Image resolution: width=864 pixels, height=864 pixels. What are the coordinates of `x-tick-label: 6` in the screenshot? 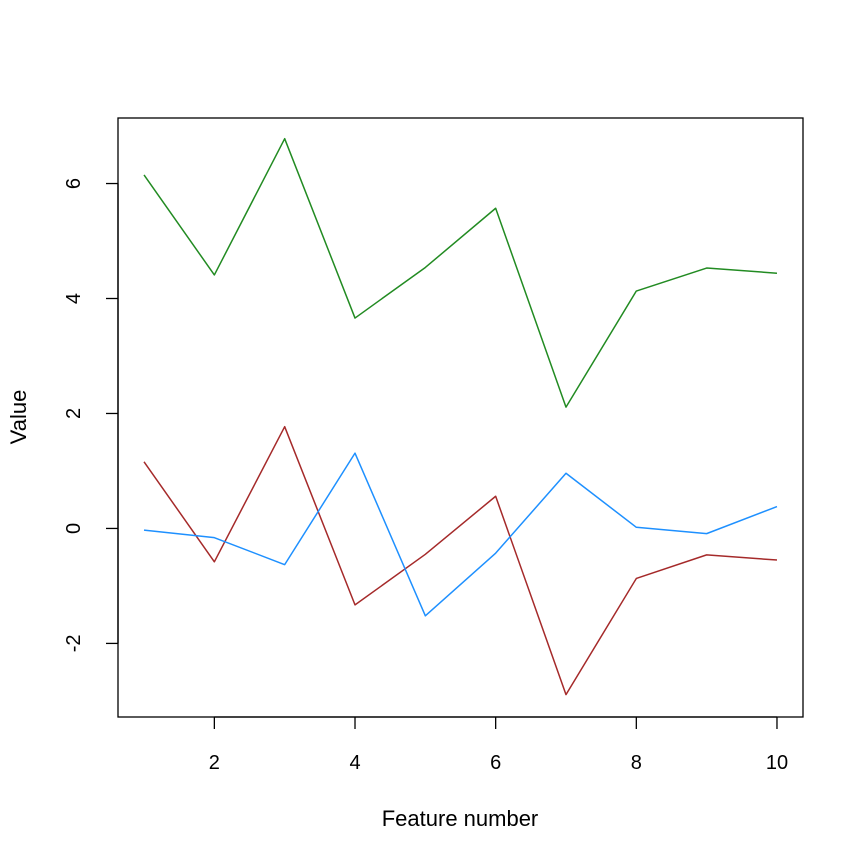 It's located at (495, 763).